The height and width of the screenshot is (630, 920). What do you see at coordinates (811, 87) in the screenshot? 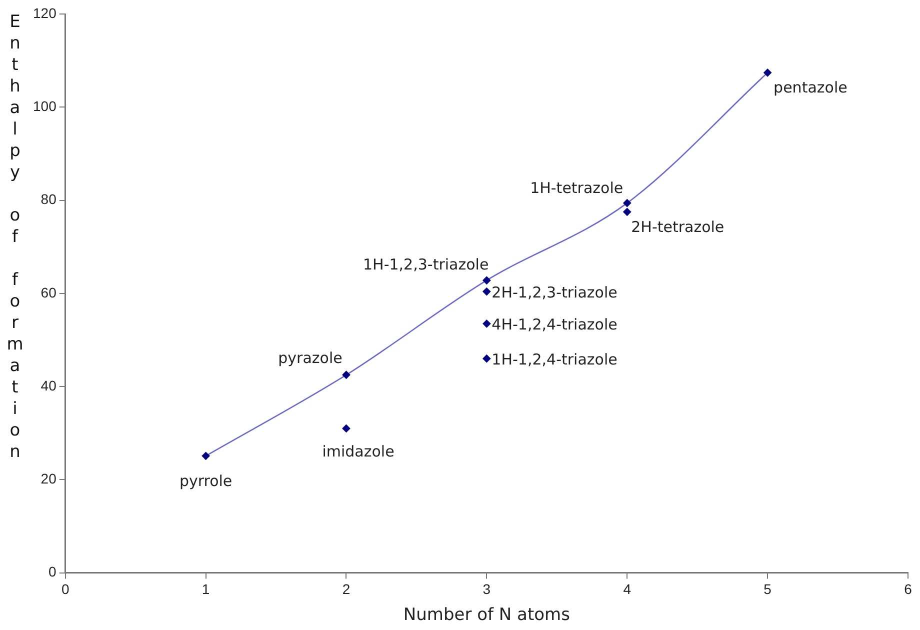
I see `annotation: pentazole` at bounding box center [811, 87].